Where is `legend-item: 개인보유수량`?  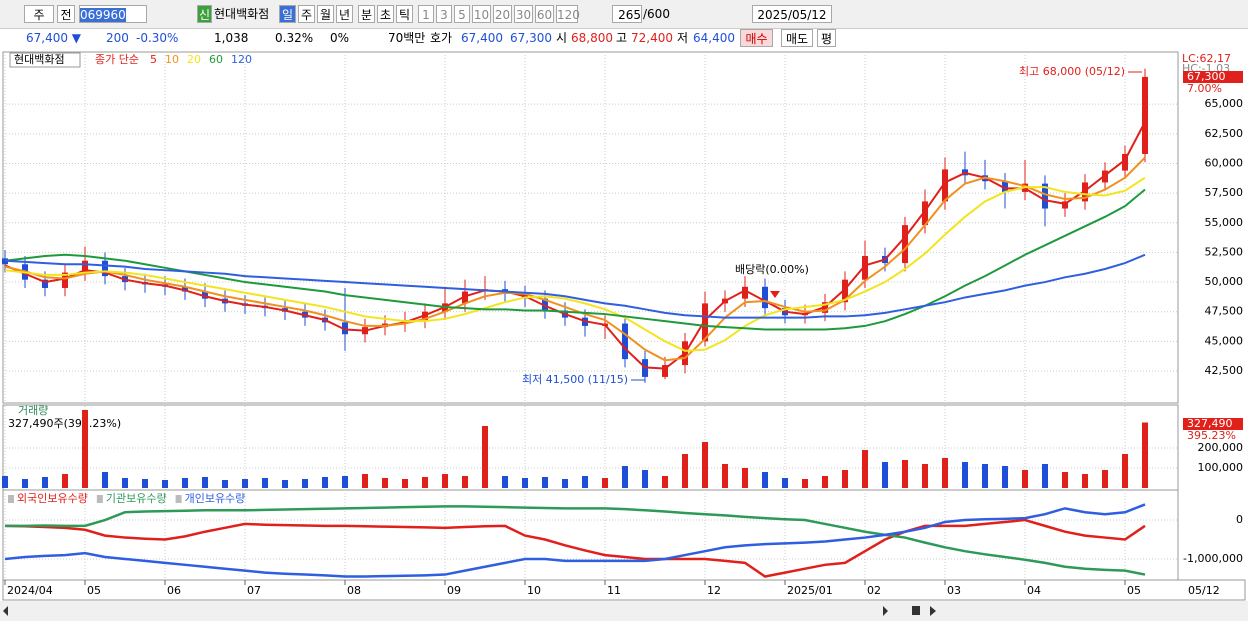 legend-item: 개인보유수량 is located at coordinates (215, 498).